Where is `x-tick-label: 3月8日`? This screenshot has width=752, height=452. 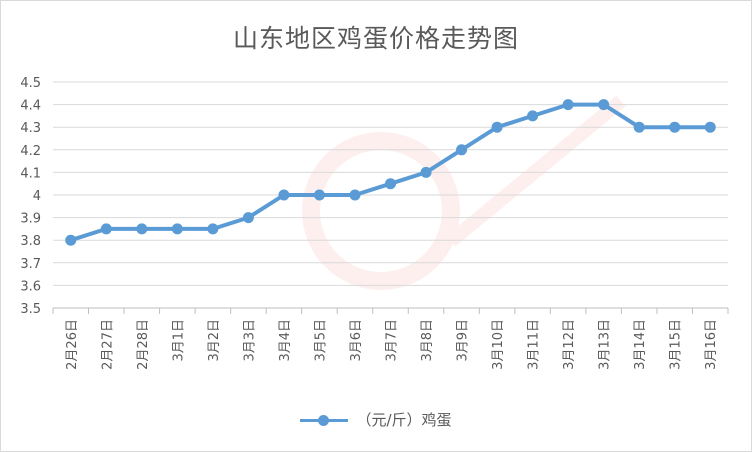
x-tick-label: 3月8日 is located at coordinates (427, 340).